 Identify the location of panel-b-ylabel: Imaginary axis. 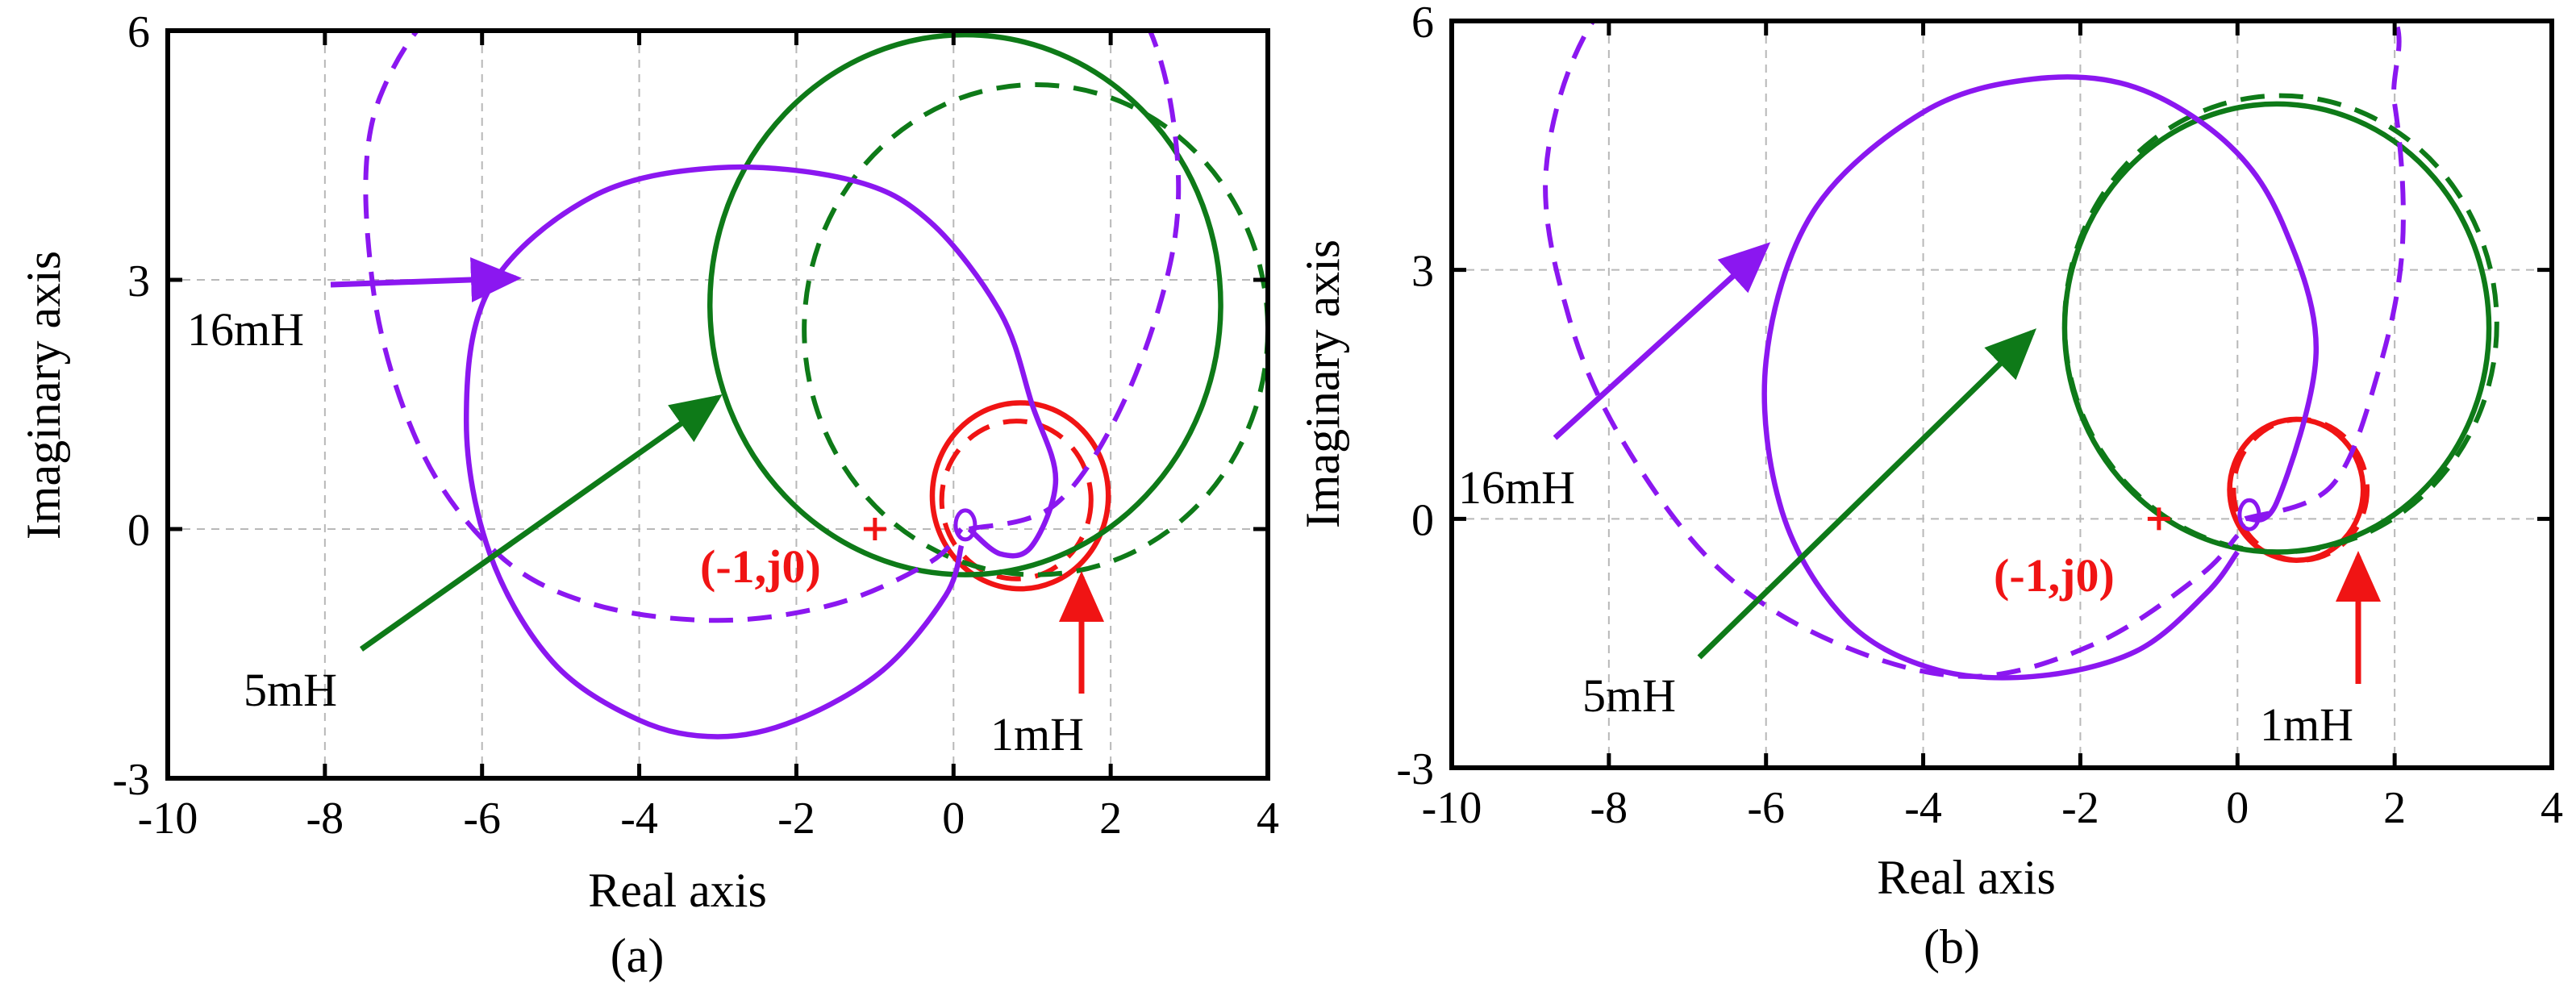
(1322, 384).